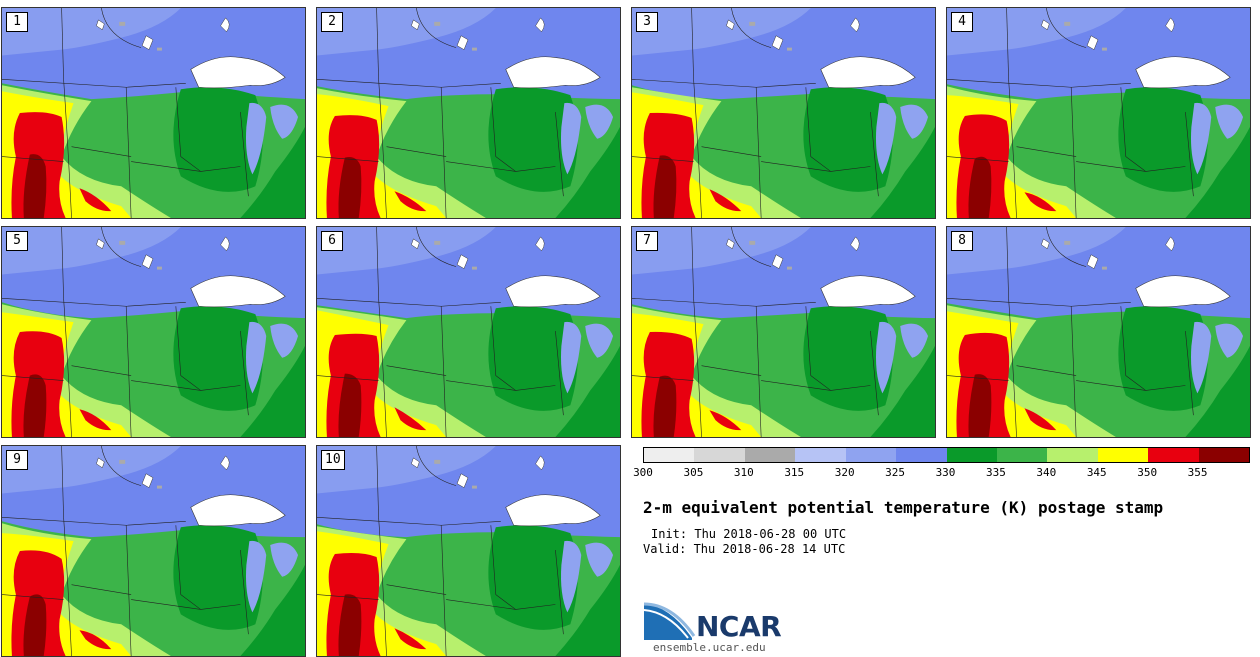  I want to click on colorbar-tick-label: 355, so click(1197, 472).